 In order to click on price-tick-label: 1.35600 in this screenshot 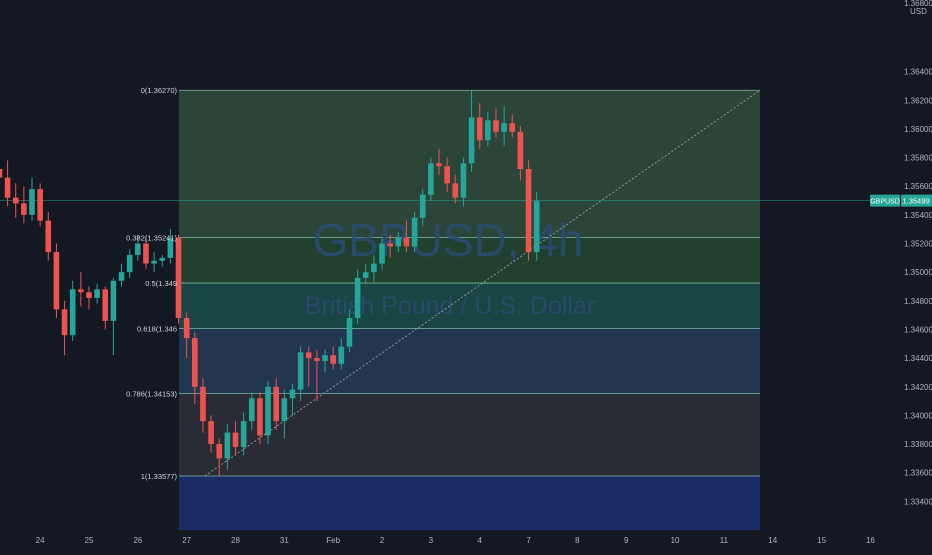, I will do `click(918, 186)`.